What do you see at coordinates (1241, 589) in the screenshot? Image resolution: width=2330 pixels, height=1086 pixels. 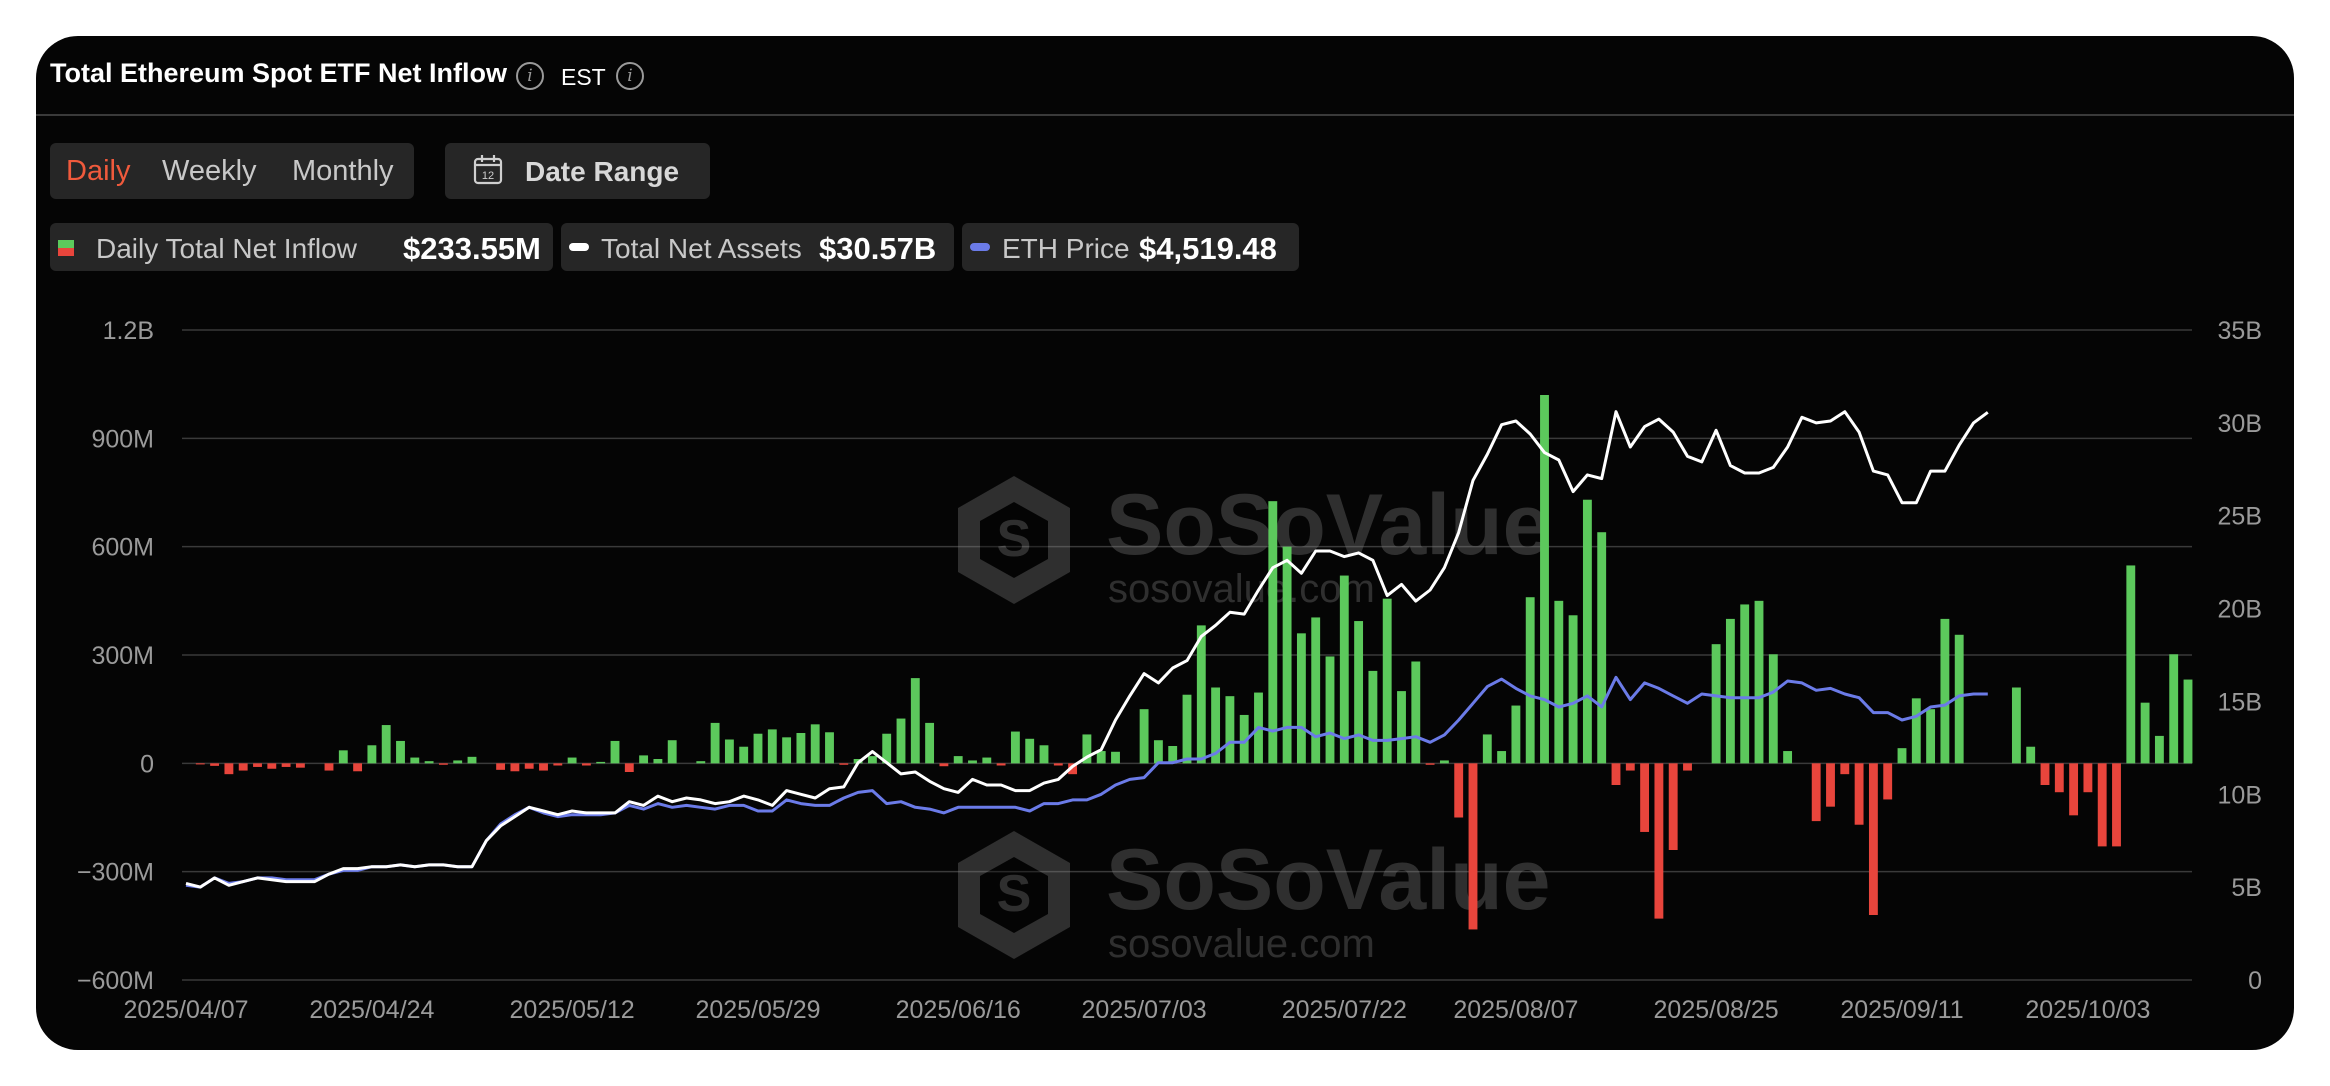 I see `svg-text: sosovalue.com` at bounding box center [1241, 589].